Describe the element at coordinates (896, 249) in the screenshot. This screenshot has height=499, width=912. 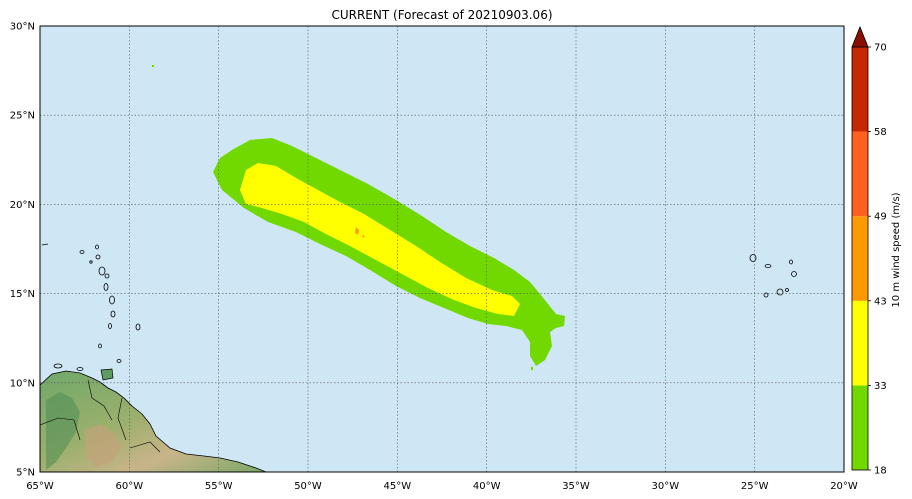
I see `colorbar-label: 10 m wind speed (m/s)` at that location.